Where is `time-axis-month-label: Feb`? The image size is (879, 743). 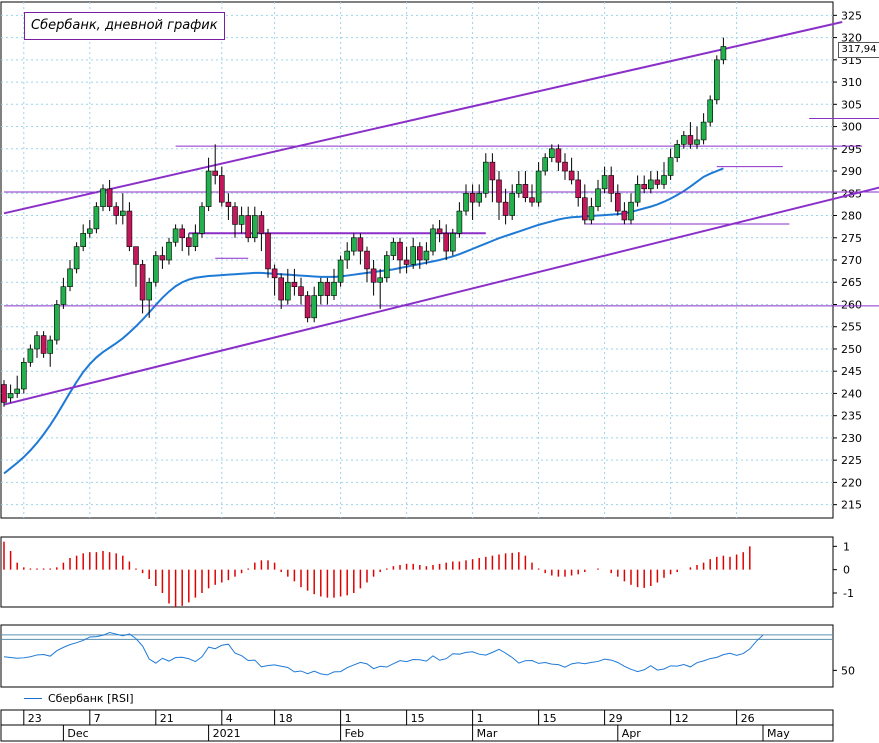
time-axis-month-label: Feb is located at coordinates (354, 733).